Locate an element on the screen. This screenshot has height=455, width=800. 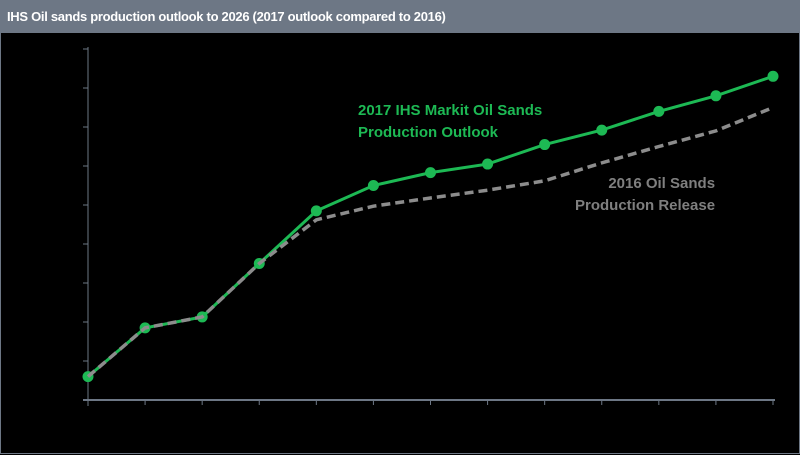
legend-2017-line1: 2017 IHS Markit Oil Sands is located at coordinates (450, 110).